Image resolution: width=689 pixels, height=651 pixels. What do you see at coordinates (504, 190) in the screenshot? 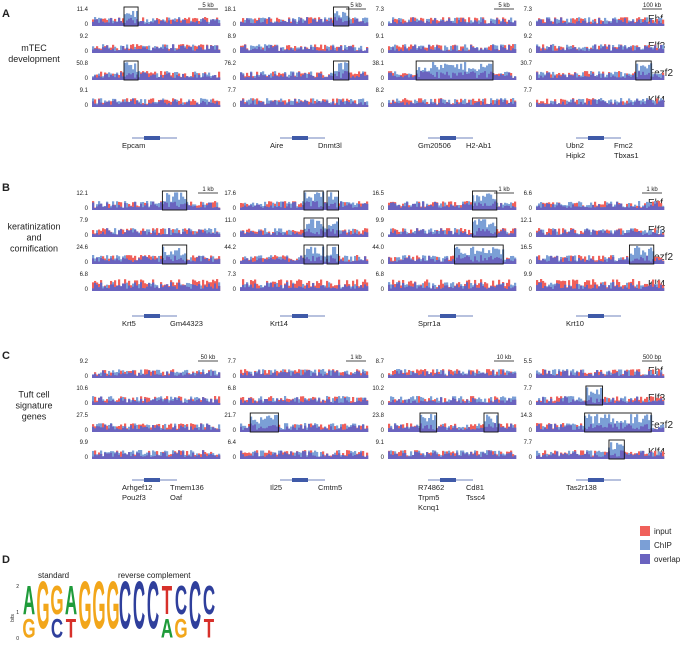
I see `scale-label: 1 kb` at bounding box center [504, 190].